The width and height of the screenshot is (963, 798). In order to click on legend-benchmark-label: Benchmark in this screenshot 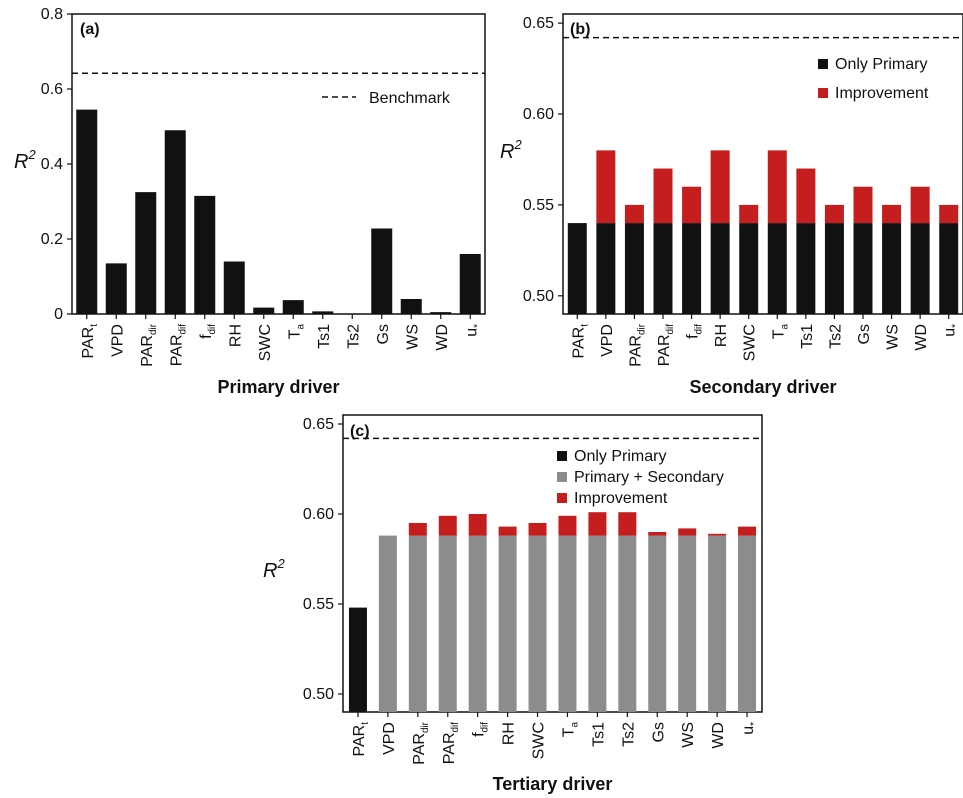, I will do `click(410, 98)`.